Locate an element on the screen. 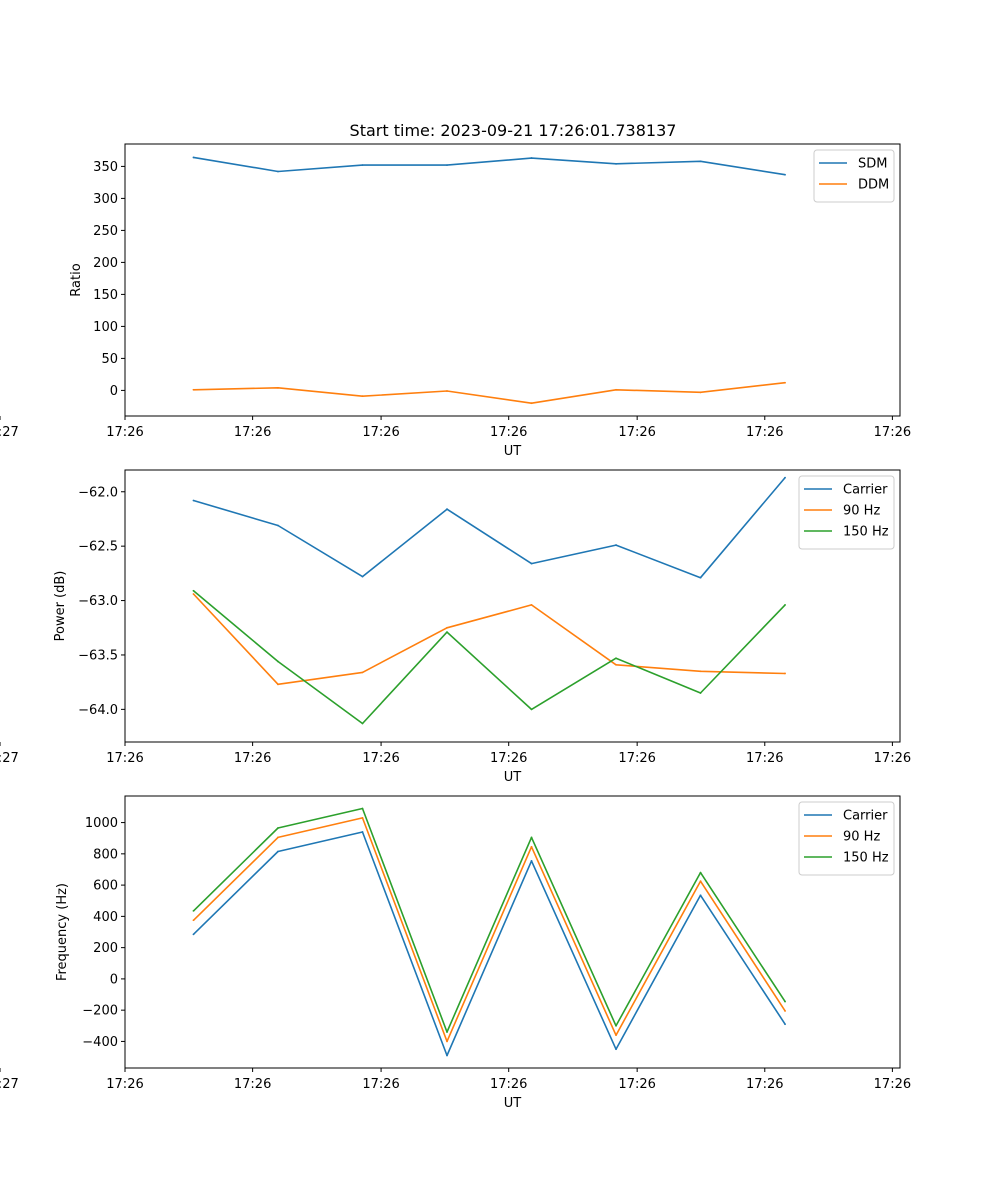 This screenshot has width=1000, height=1200. power-legend: Carrier 90 Hz 150 Hz is located at coordinates (846, 512).